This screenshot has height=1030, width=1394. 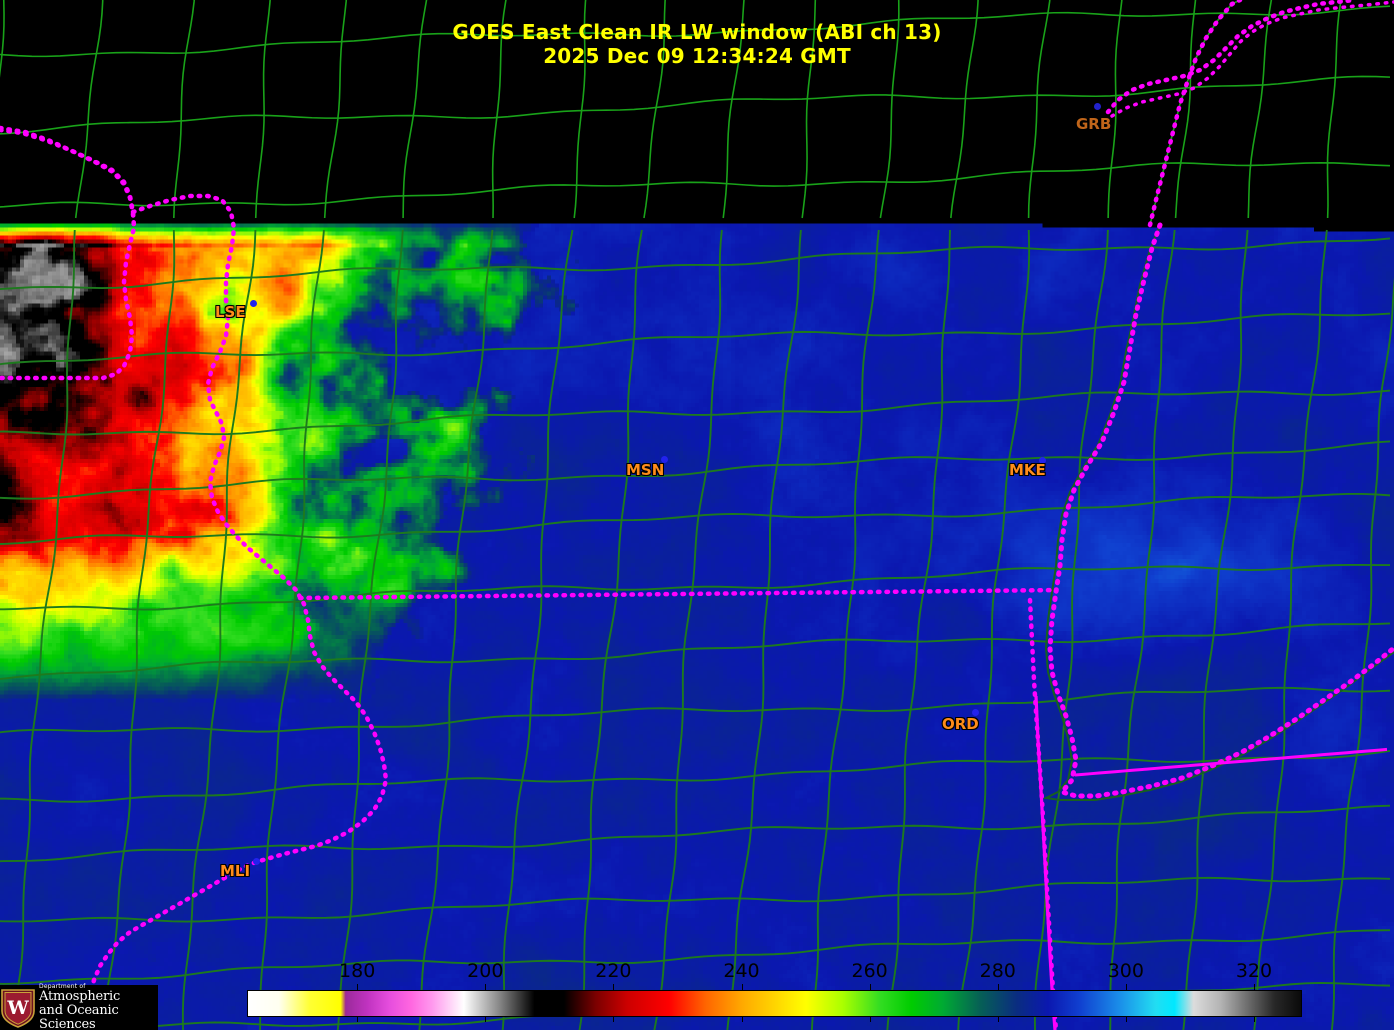 I want to click on colorbar-gradient, so click(x=774, y=1003).